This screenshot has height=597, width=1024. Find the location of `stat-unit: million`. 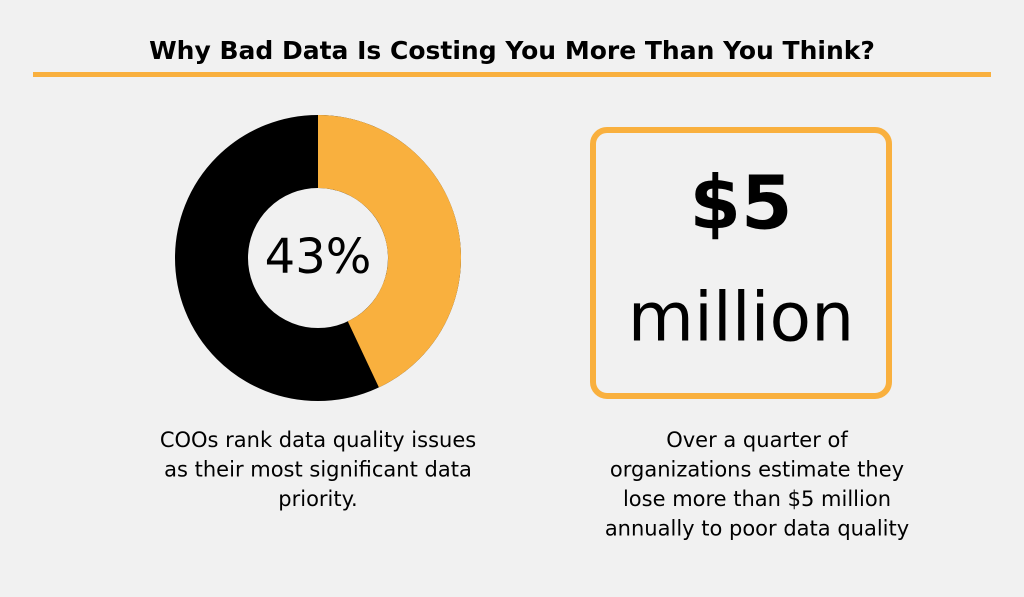

stat-unit: million is located at coordinates (741, 318).